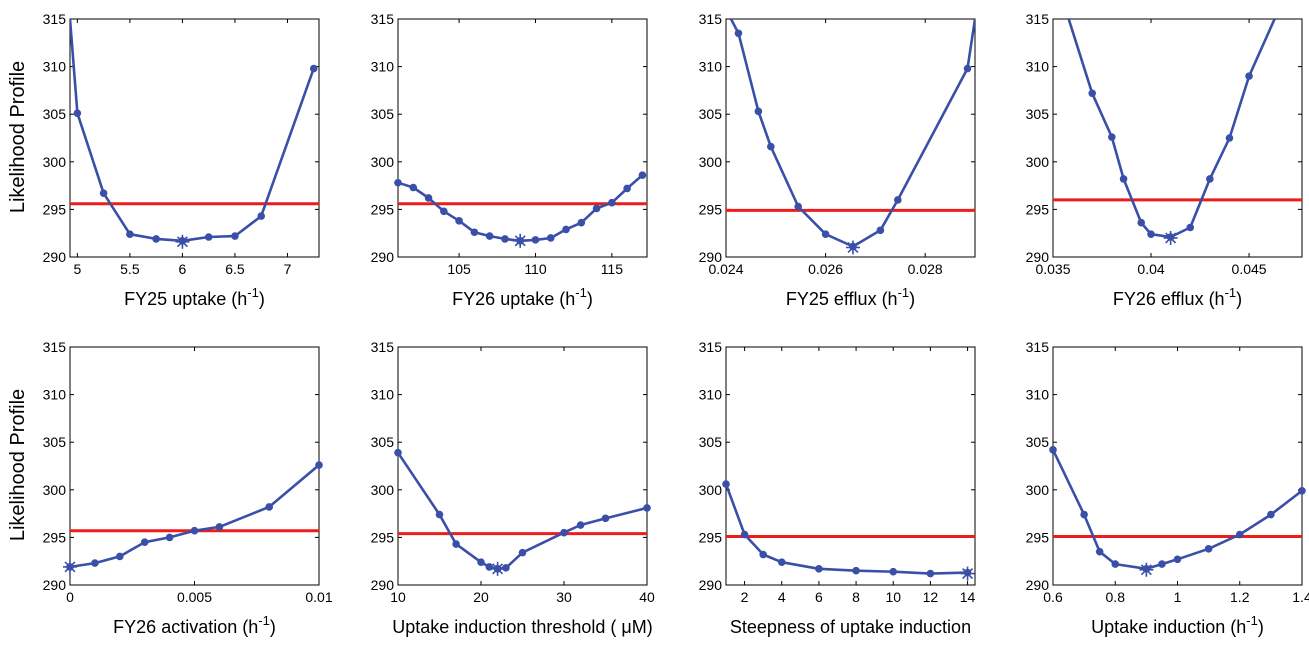 The height and width of the screenshot is (645, 1309). What do you see at coordinates (318, 597) in the screenshot?
I see `x-tick-label: 0.01` at bounding box center [318, 597].